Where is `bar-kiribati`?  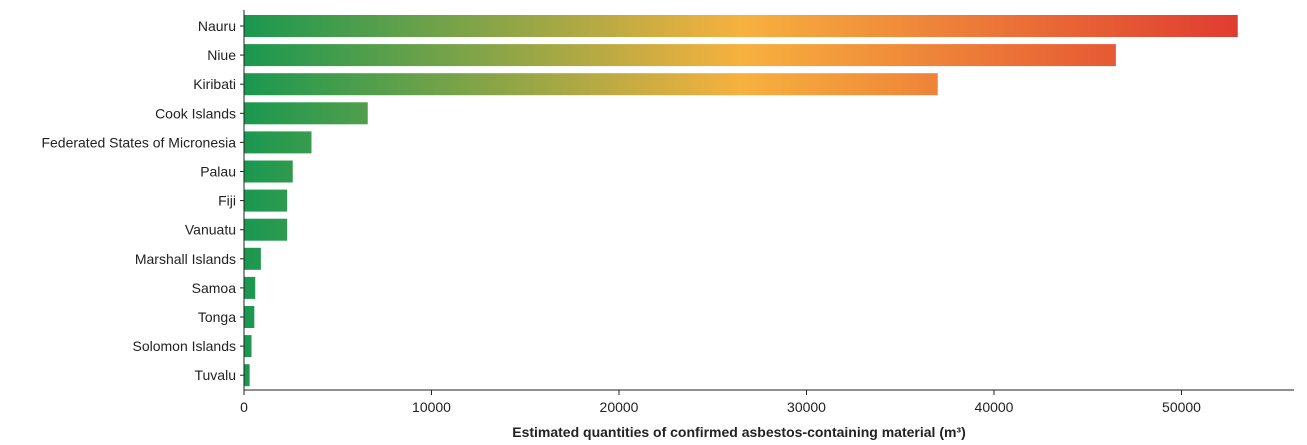 bar-kiribati is located at coordinates (591, 84).